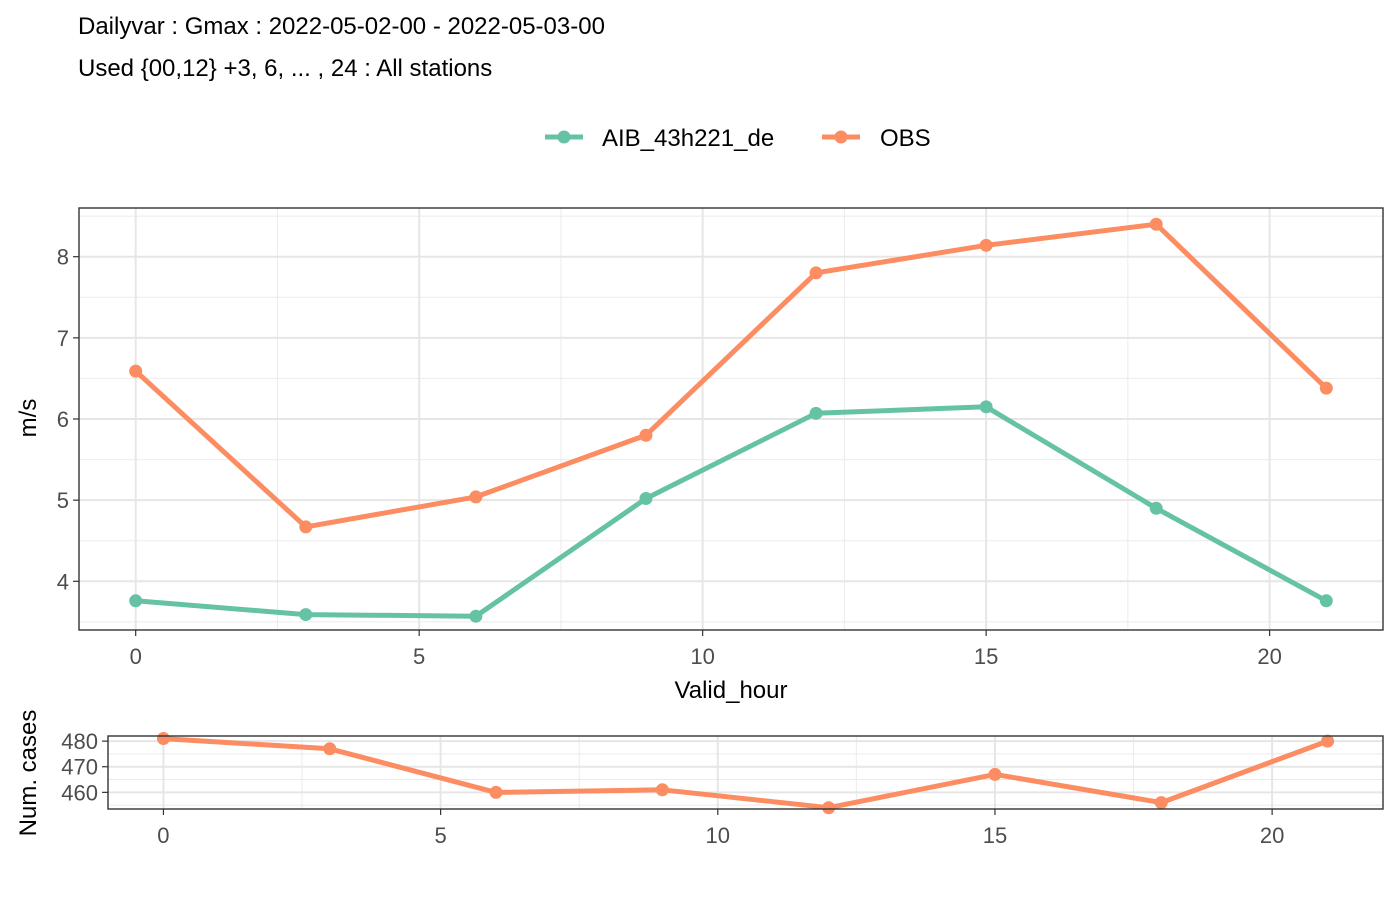  What do you see at coordinates (79, 792) in the screenshot?
I see `y-tick-label: 460` at bounding box center [79, 792].